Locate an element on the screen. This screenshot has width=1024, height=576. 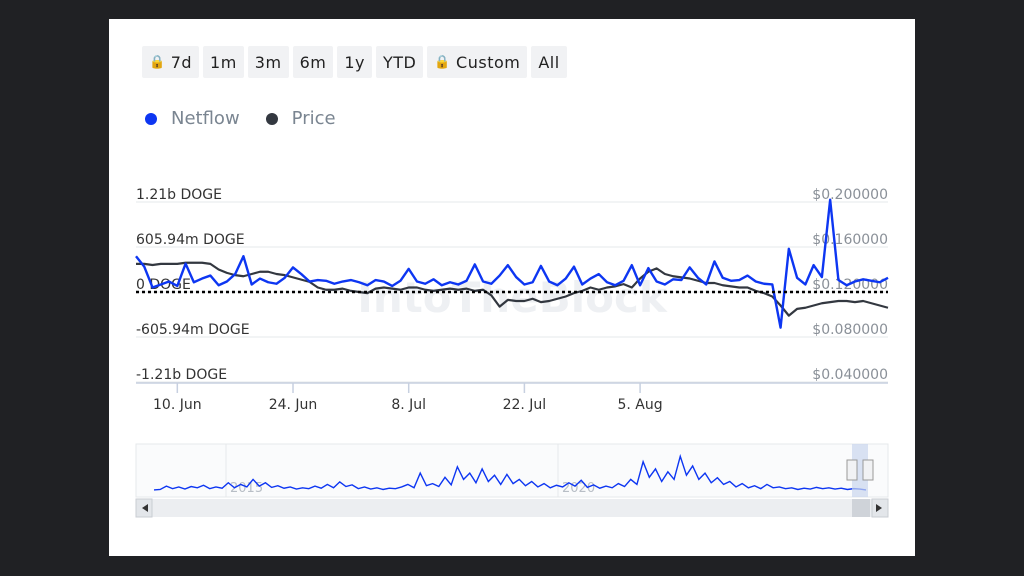
range-button-label: 1y is located at coordinates (354, 62).